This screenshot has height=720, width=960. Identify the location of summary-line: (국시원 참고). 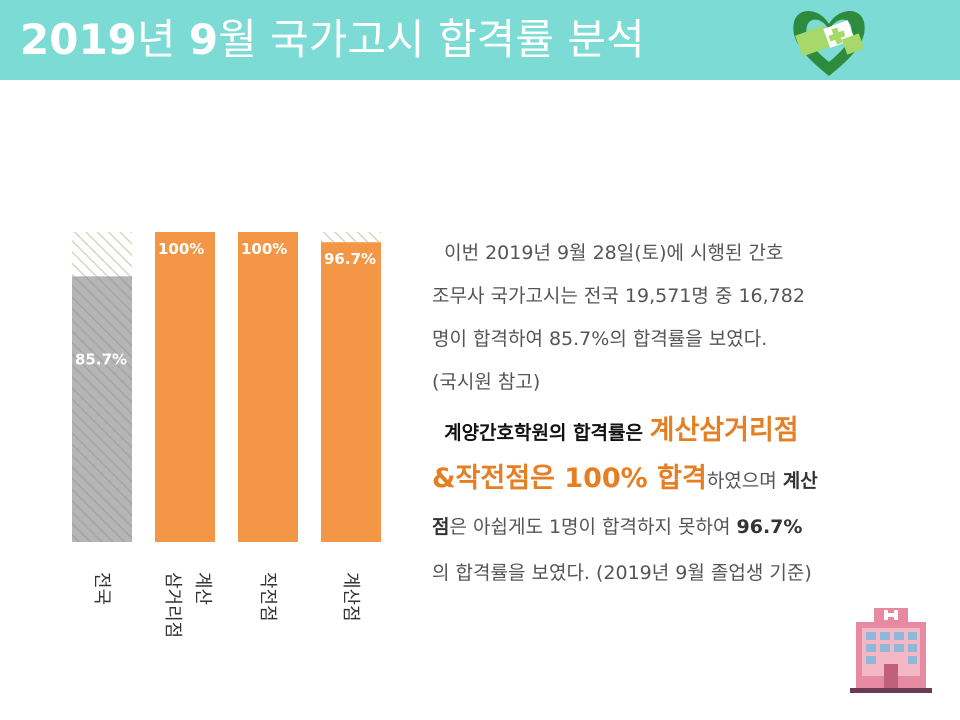
(486, 382).